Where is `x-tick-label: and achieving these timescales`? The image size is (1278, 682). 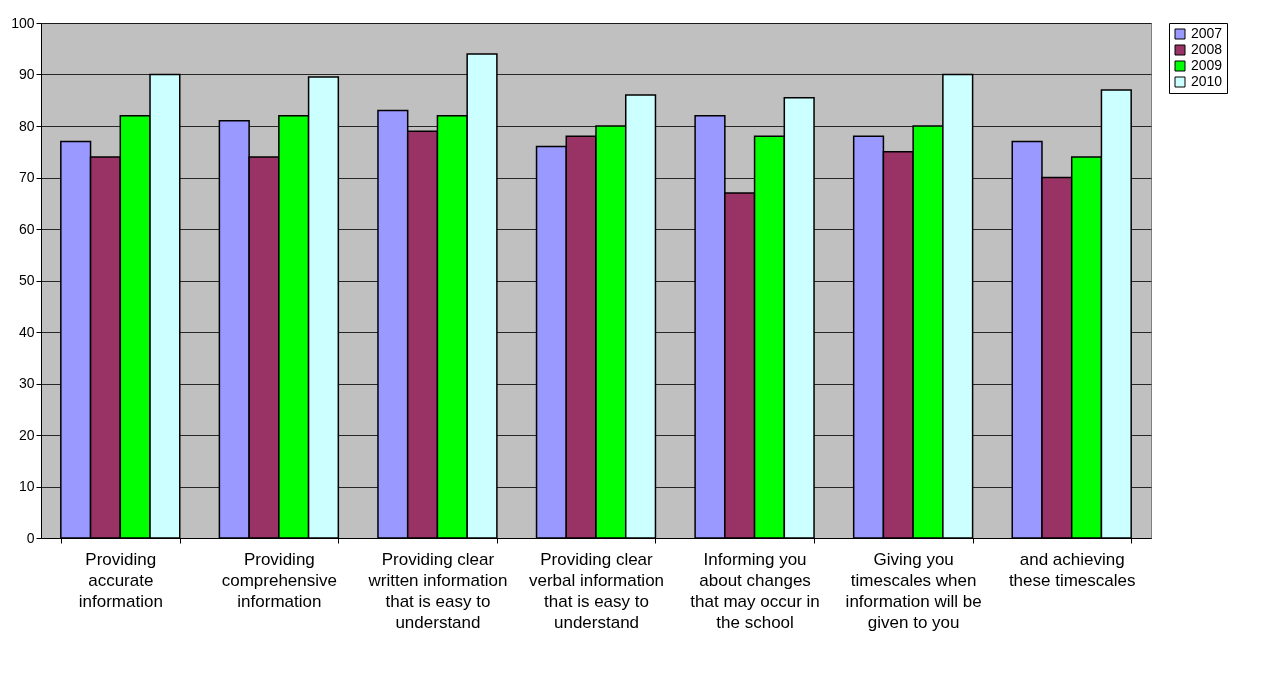
x-tick-label: and achieving these timescales is located at coordinates (1072, 569).